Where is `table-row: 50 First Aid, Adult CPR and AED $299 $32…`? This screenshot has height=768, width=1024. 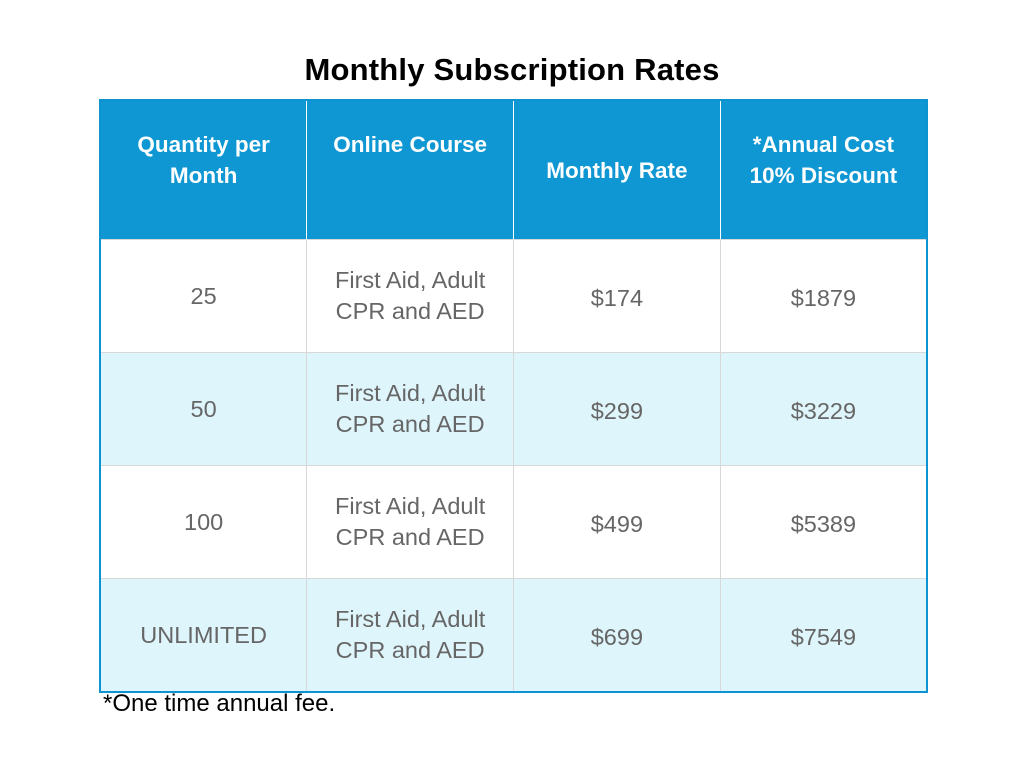 table-row: 50 First Aid, Adult CPR and AED $299 $32… is located at coordinates (513, 409).